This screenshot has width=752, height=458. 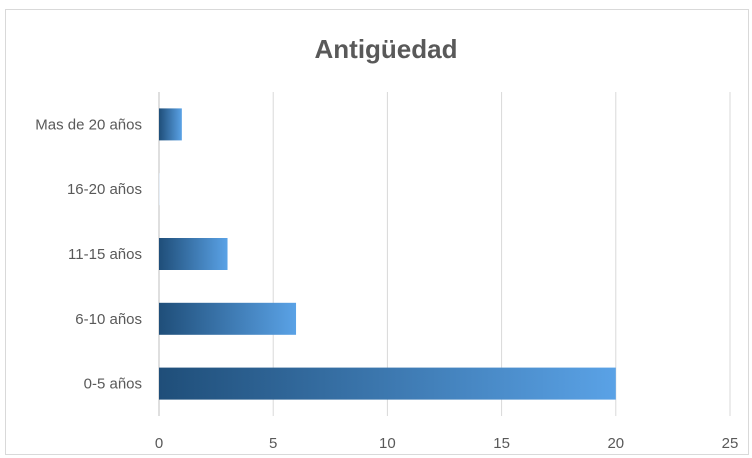 What do you see at coordinates (159, 443) in the screenshot?
I see `x-tick-label: 0` at bounding box center [159, 443].